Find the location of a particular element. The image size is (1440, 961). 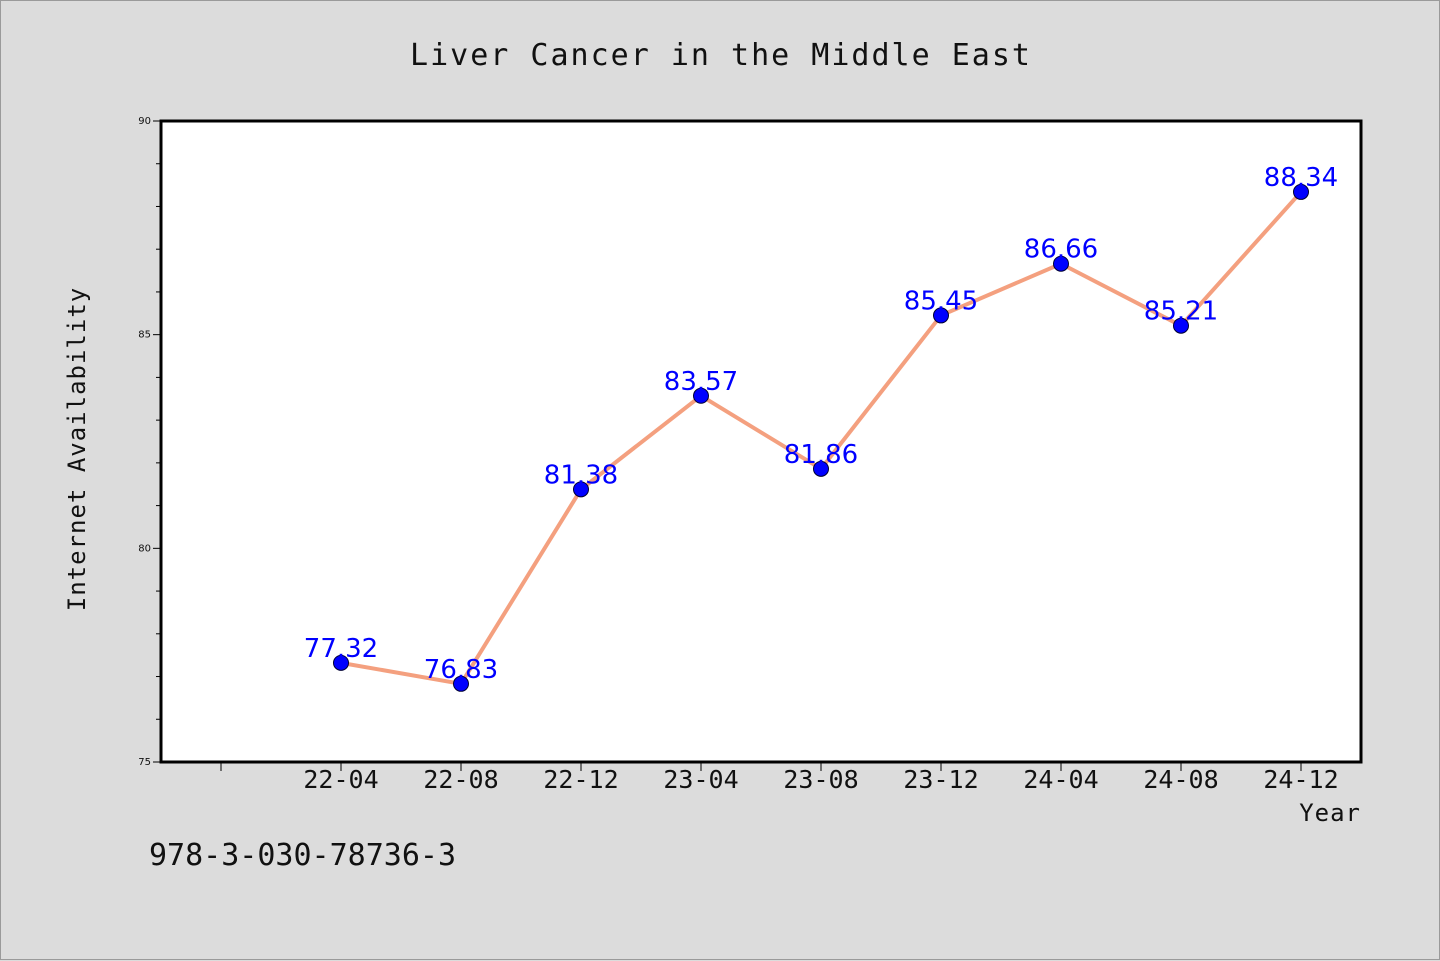

isbn-footnote: 978-3-030-78736-3 is located at coordinates (302, 855).